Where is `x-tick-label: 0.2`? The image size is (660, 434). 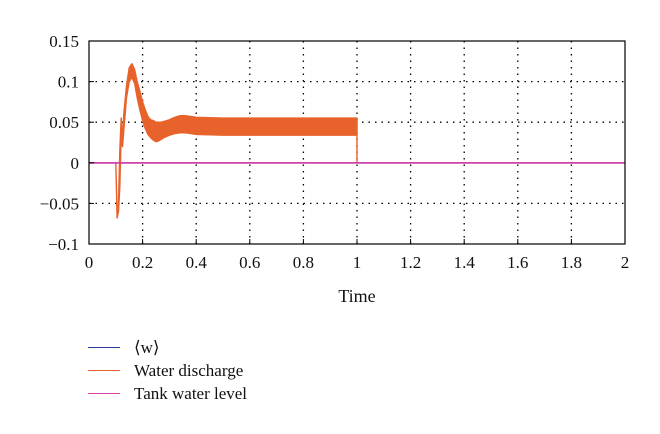 x-tick-label: 0.2 is located at coordinates (142, 262).